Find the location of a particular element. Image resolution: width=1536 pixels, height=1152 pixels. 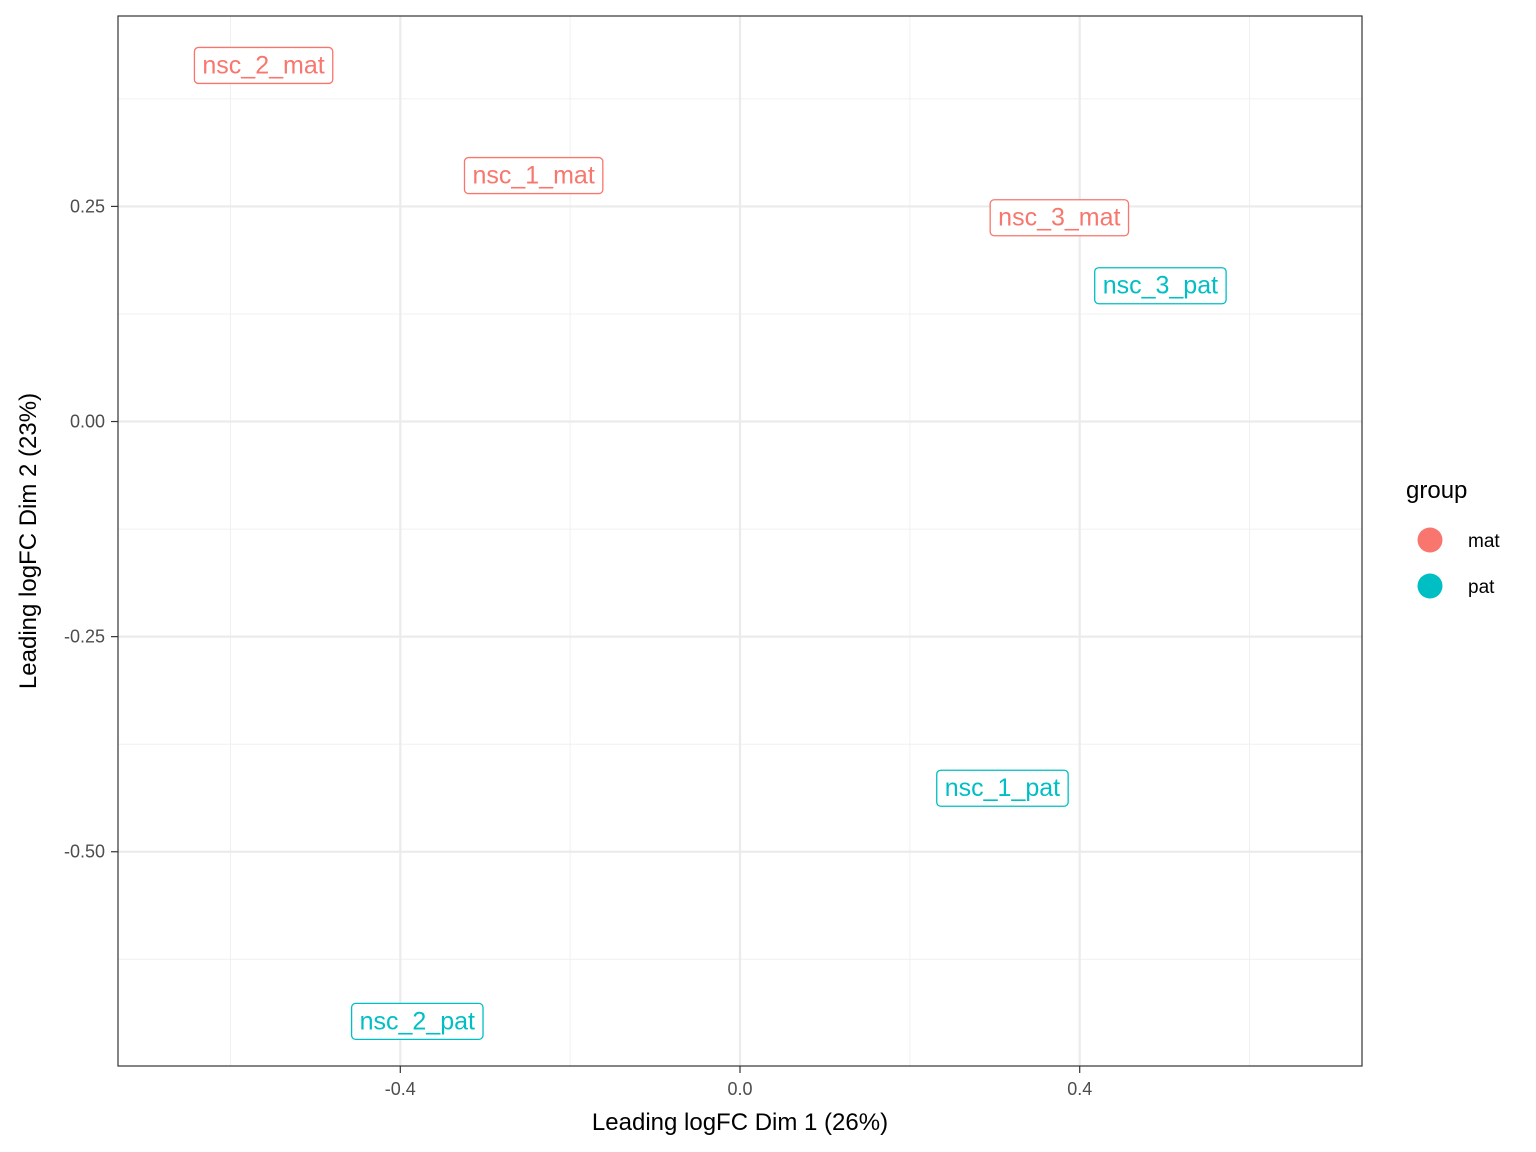

legend-label-pat: pat is located at coordinates (1481, 587).